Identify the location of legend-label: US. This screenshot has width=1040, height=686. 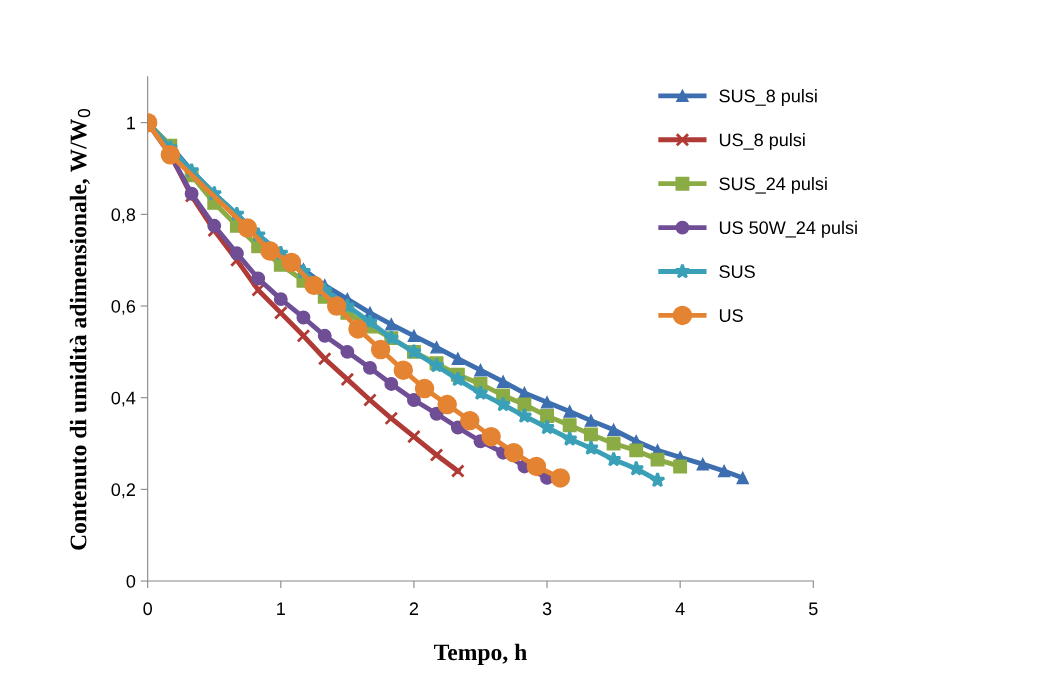
(731, 315).